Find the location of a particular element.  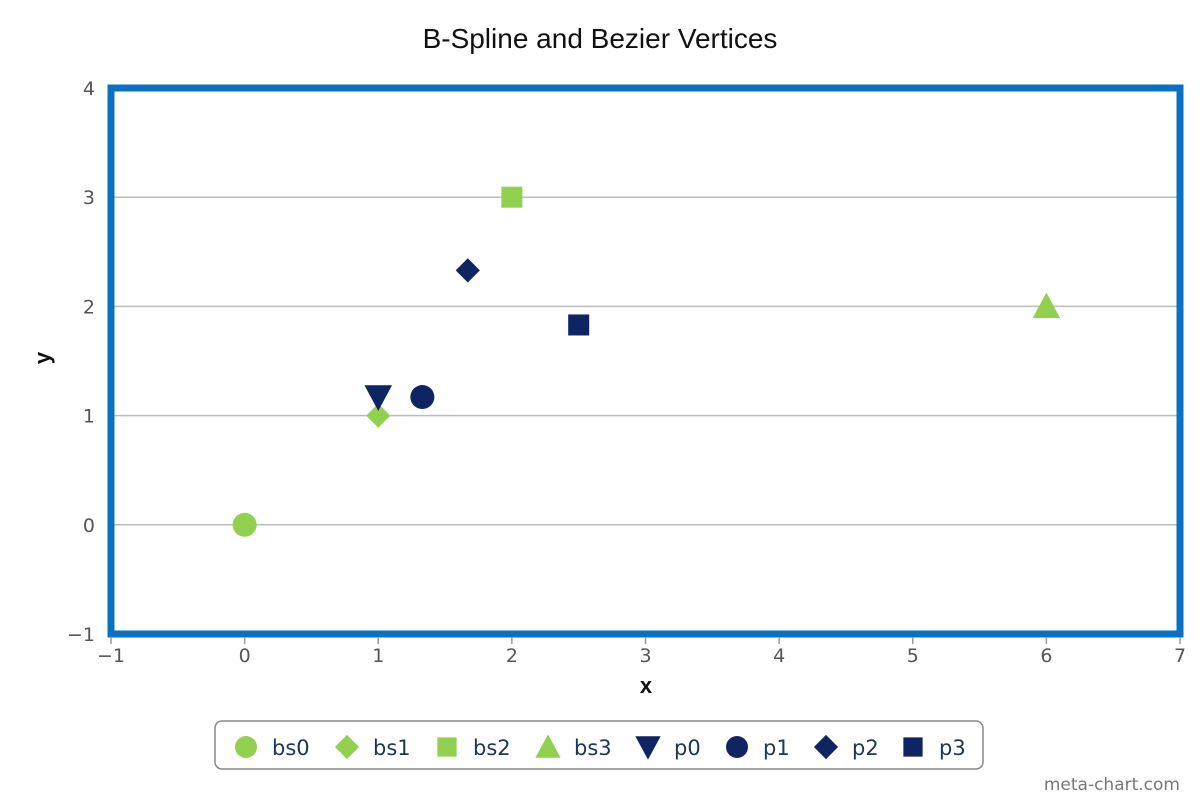

legend-marker-bs1 is located at coordinates (347, 747).